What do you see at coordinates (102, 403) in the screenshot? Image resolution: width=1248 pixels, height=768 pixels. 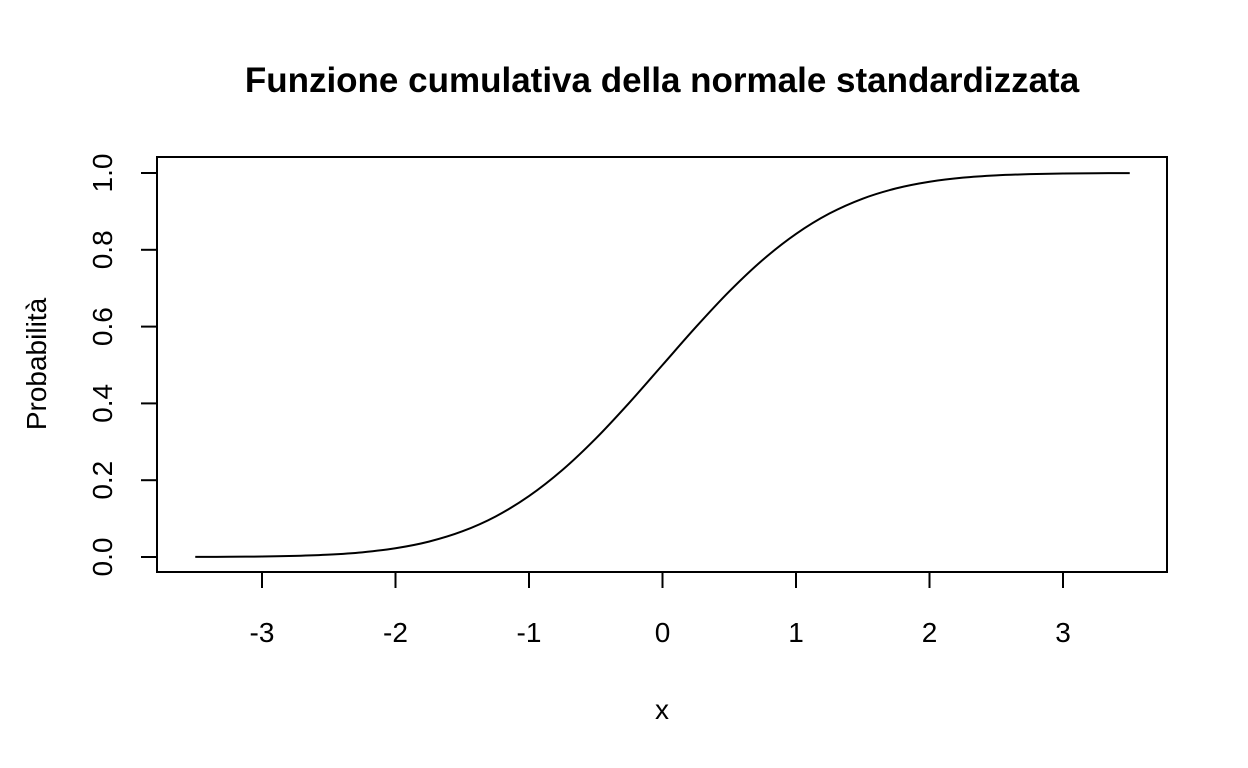 I see `y-tick-label: 0.4` at bounding box center [102, 403].